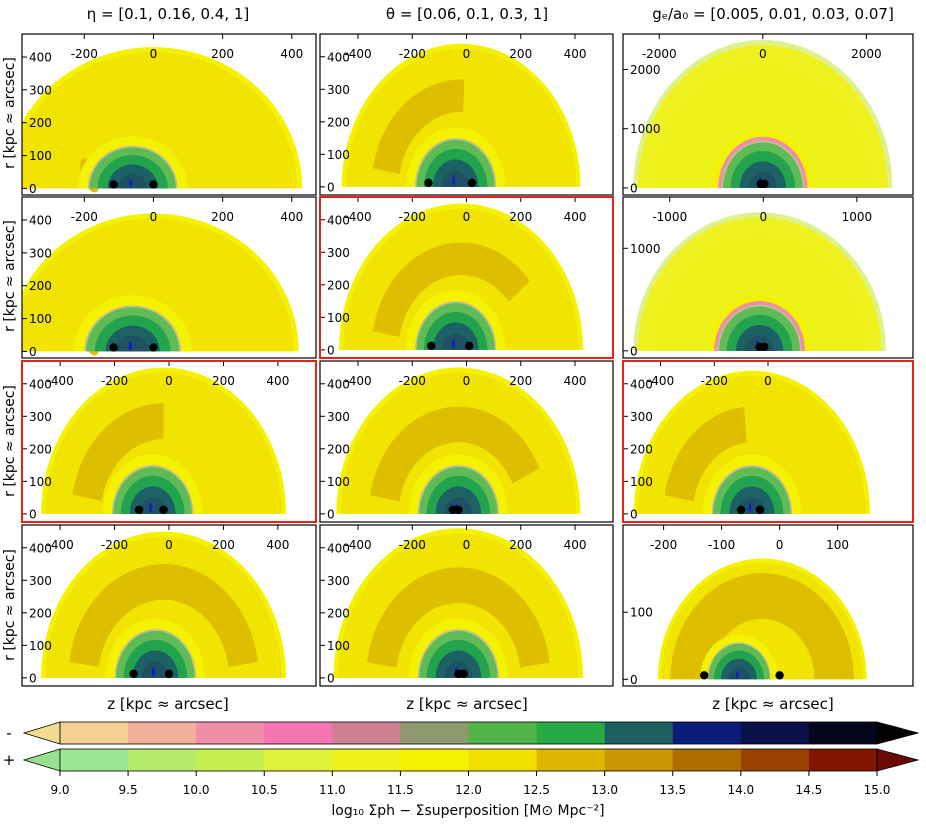 This screenshot has height=834, width=926. I want to click on panel-3: -200 0 200 400 0 100 200 300 400, so click(169, 277).